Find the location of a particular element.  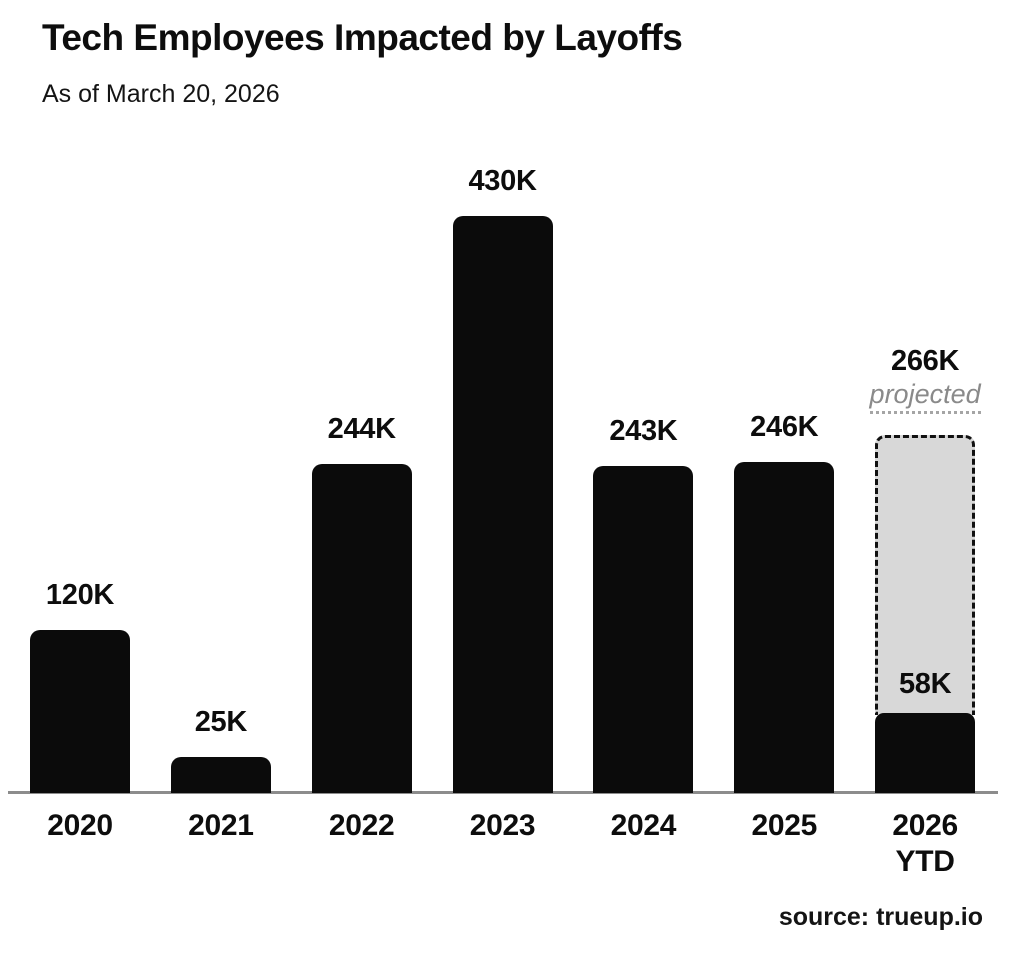

source-credit: source: trueup.io is located at coordinates (880, 917).